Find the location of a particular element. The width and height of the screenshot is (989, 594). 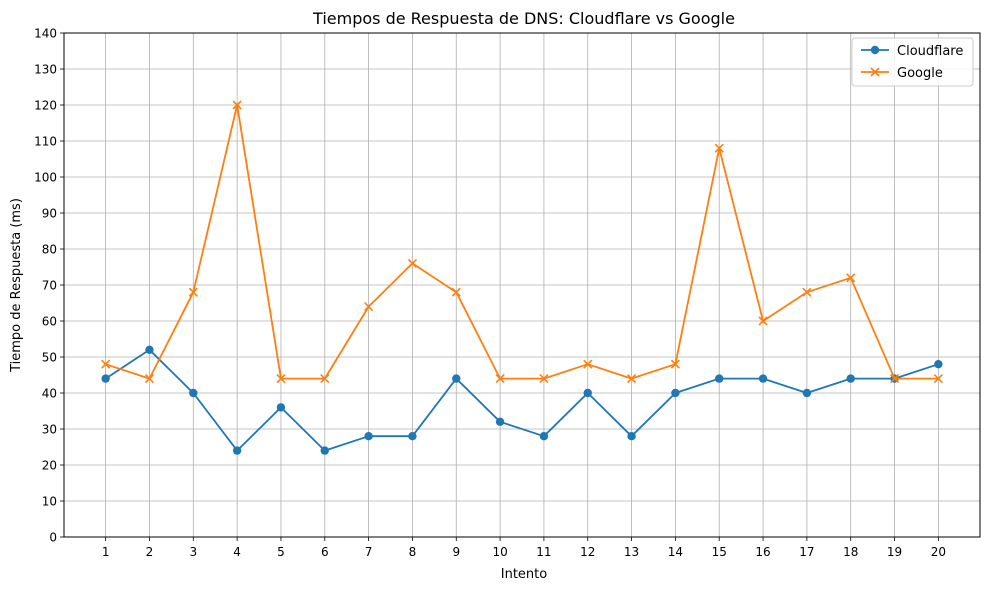

y-tick-label: 50 is located at coordinates (49, 358).